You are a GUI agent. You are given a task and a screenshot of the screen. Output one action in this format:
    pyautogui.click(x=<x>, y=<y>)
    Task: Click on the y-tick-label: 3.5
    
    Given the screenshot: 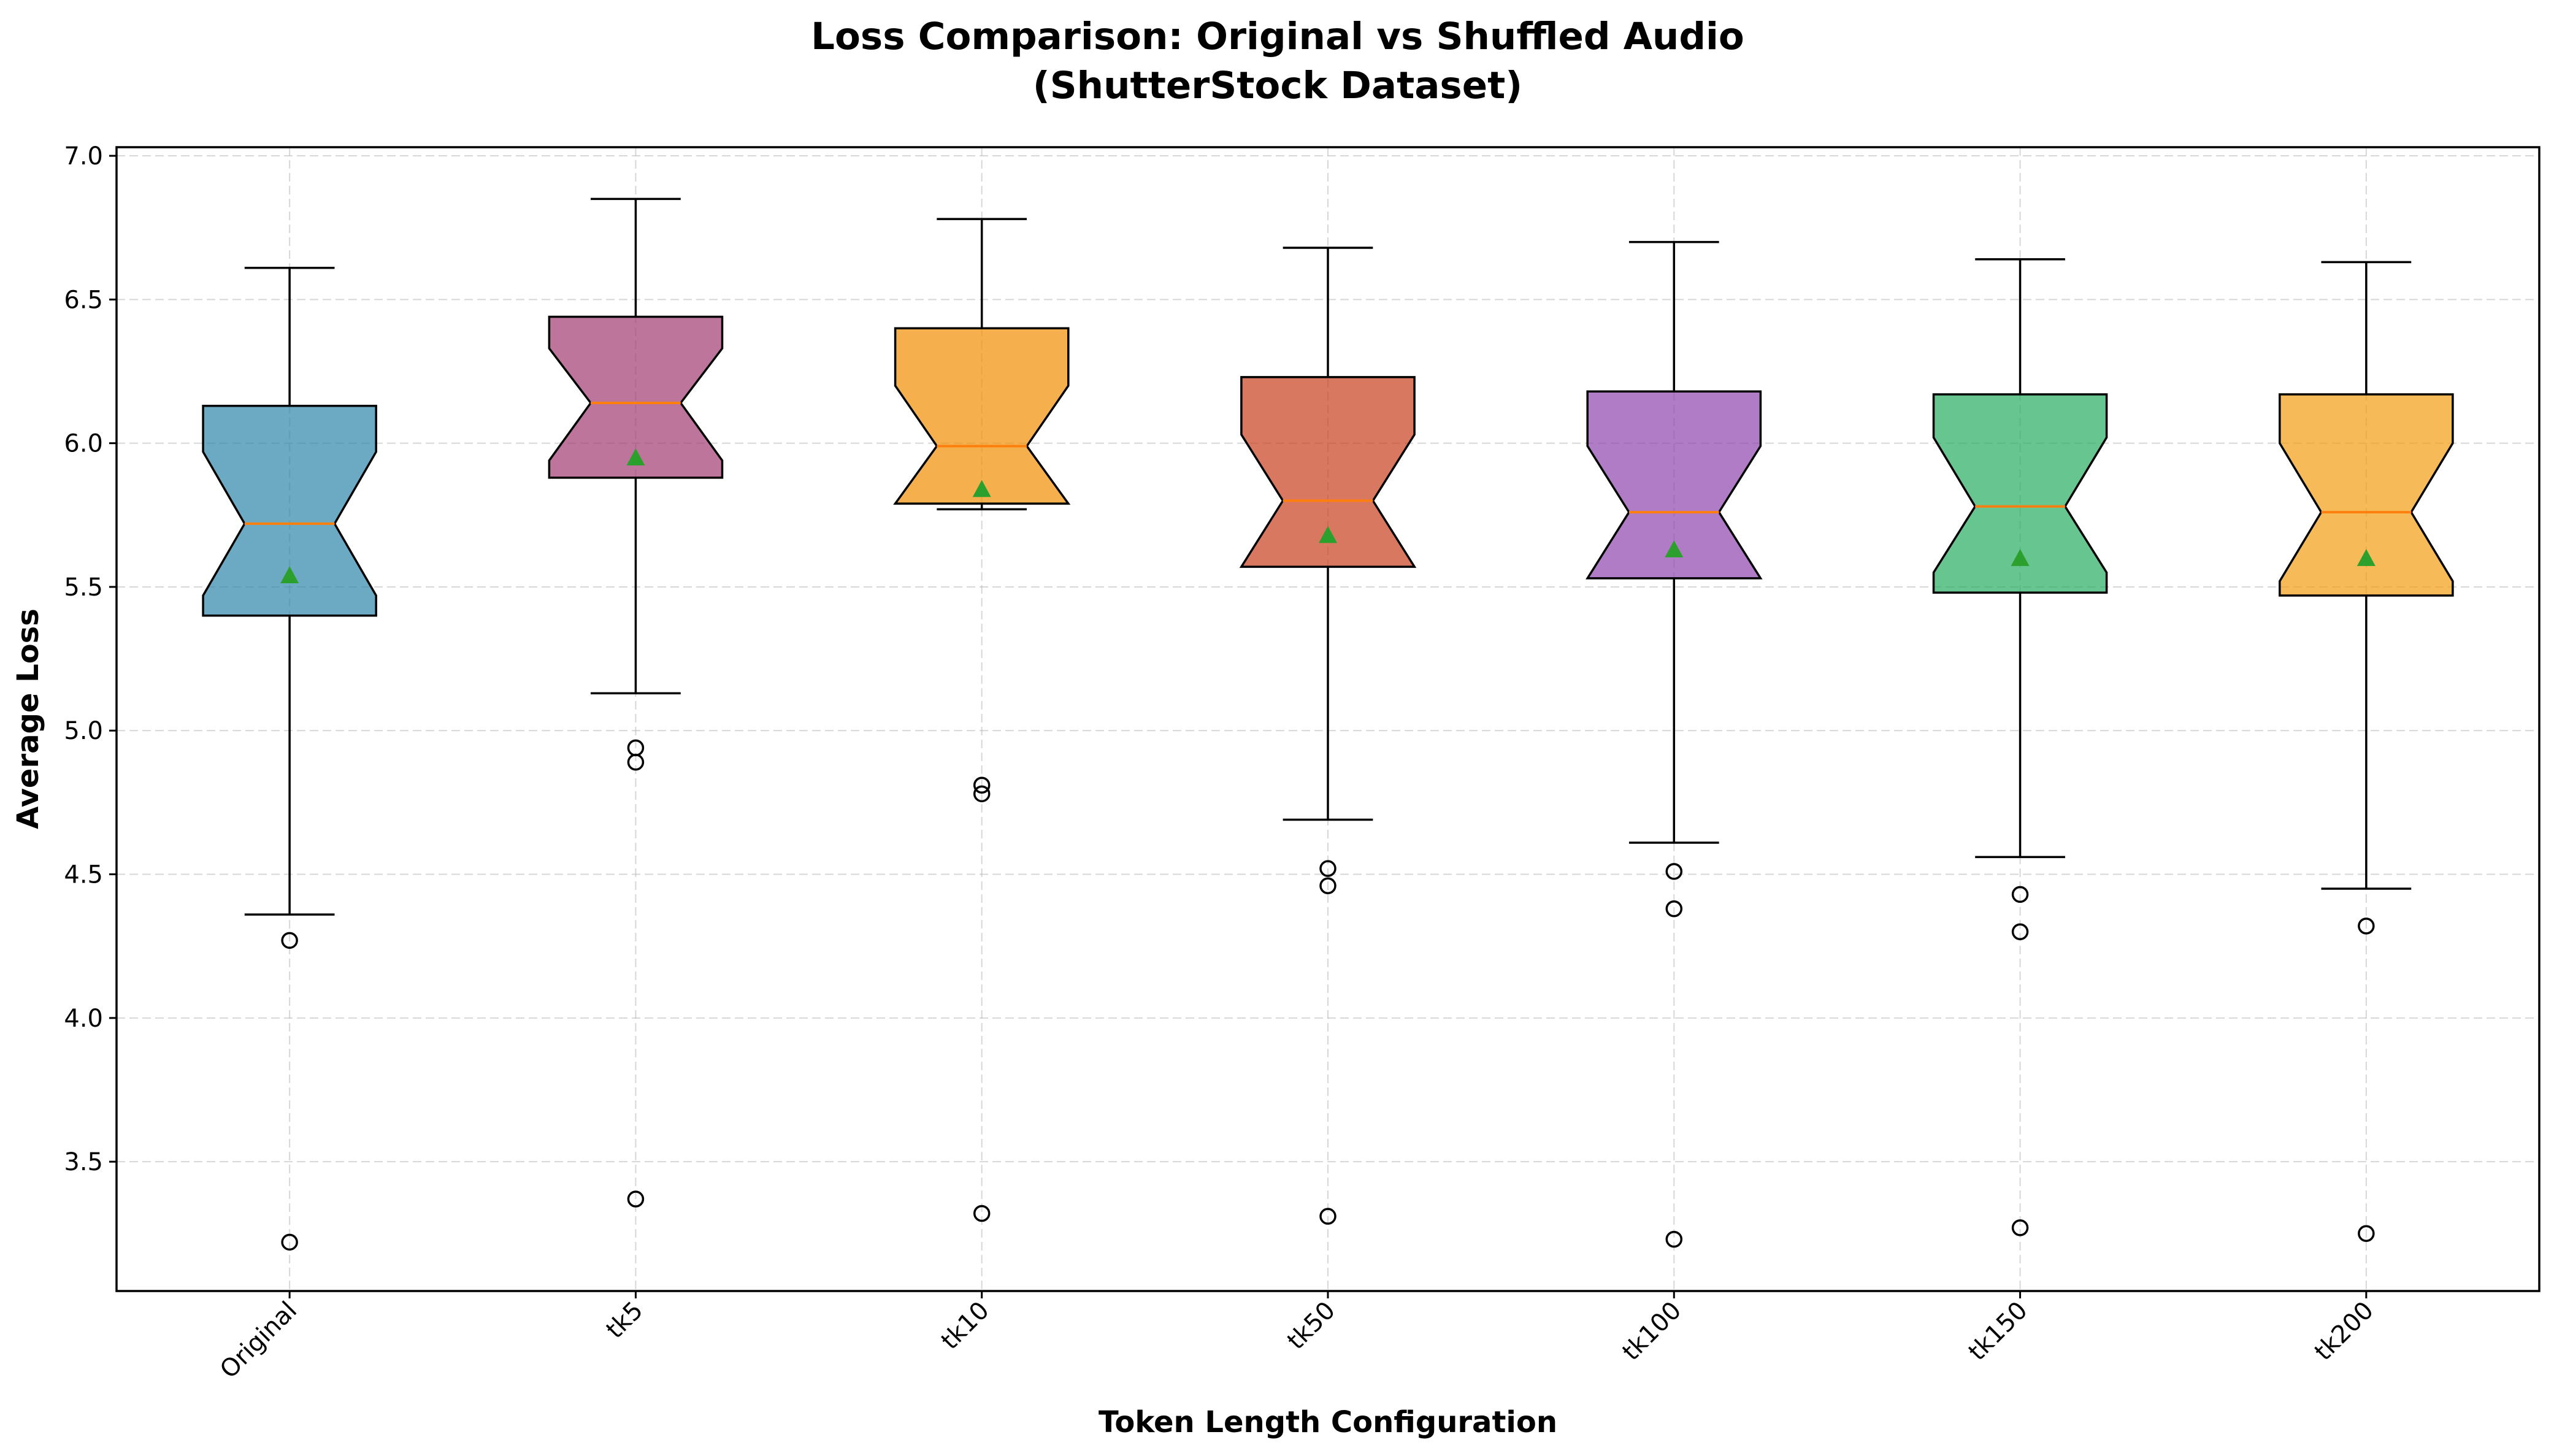 What is the action you would take?
    pyautogui.click(x=83, y=1162)
    